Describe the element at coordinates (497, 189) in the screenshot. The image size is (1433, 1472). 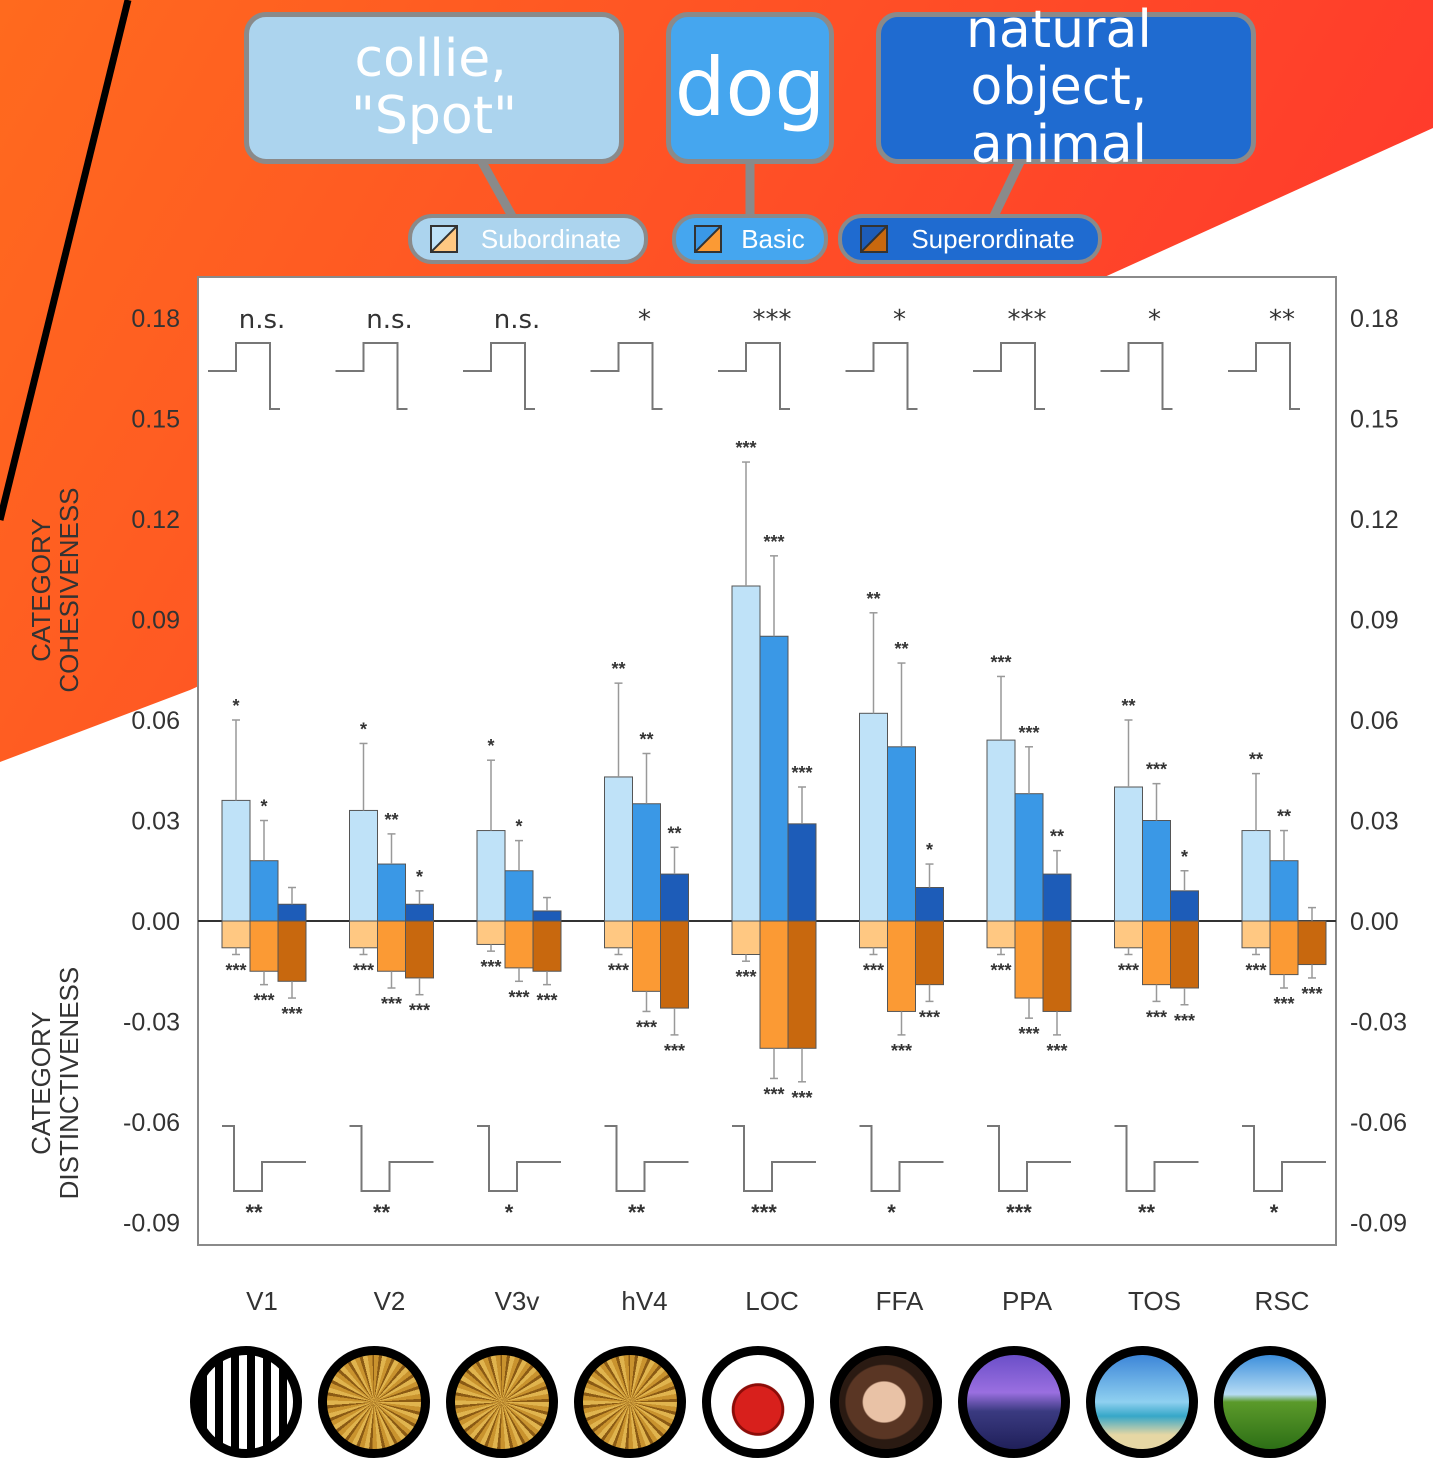
I see `connector-subordinate` at that location.